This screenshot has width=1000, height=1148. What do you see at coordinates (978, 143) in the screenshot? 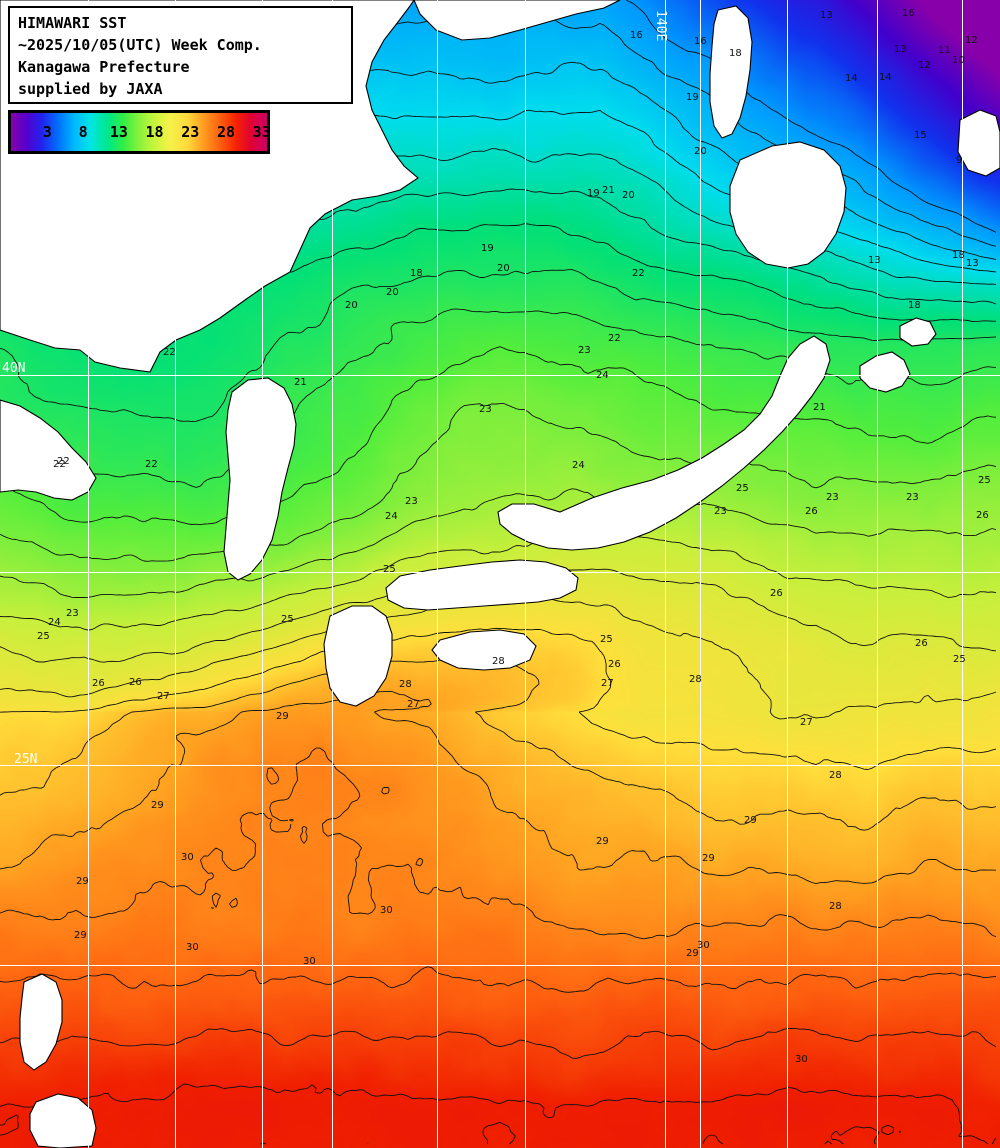
I see `landmass-kamchatka-sliver` at bounding box center [978, 143].